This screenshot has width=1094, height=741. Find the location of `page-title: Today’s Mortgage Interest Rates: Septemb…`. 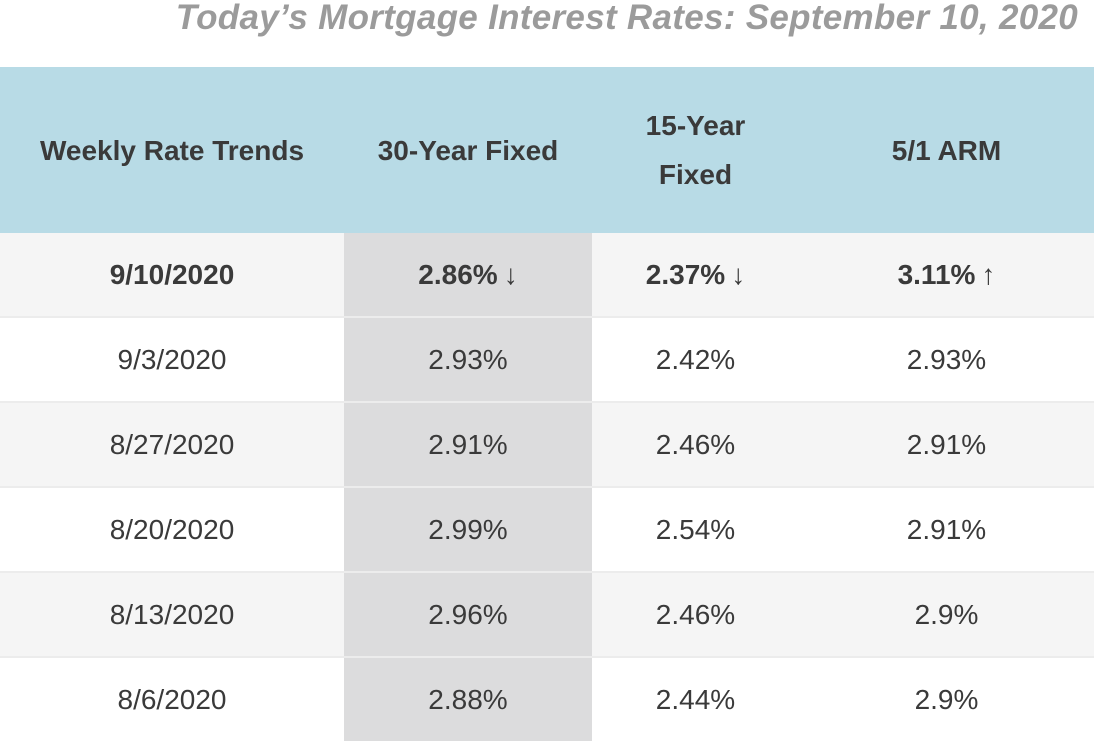

page-title: Today’s Mortgage Interest Rates: Septemb… is located at coordinates (626, 18).